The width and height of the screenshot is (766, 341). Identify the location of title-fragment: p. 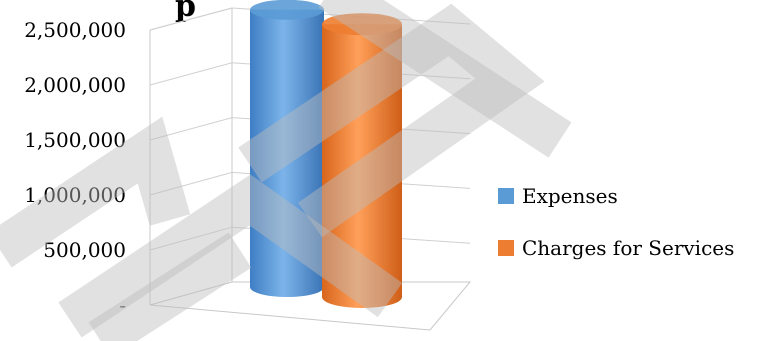
(185, 12).